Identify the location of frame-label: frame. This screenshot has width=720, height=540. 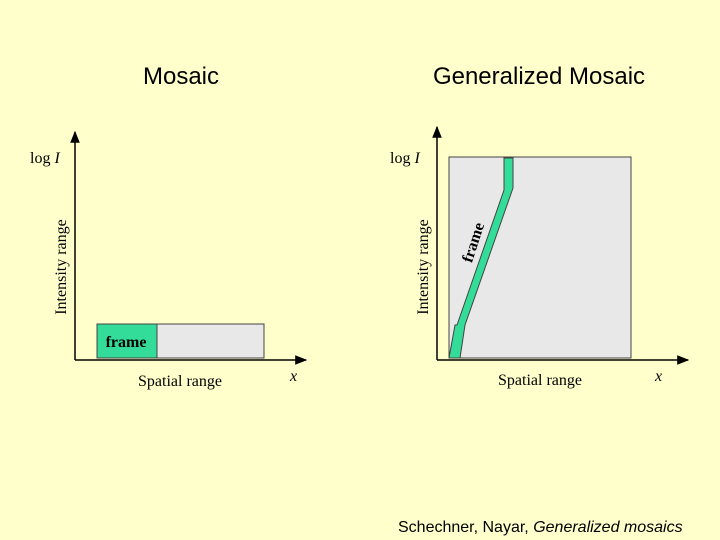
(126, 342).